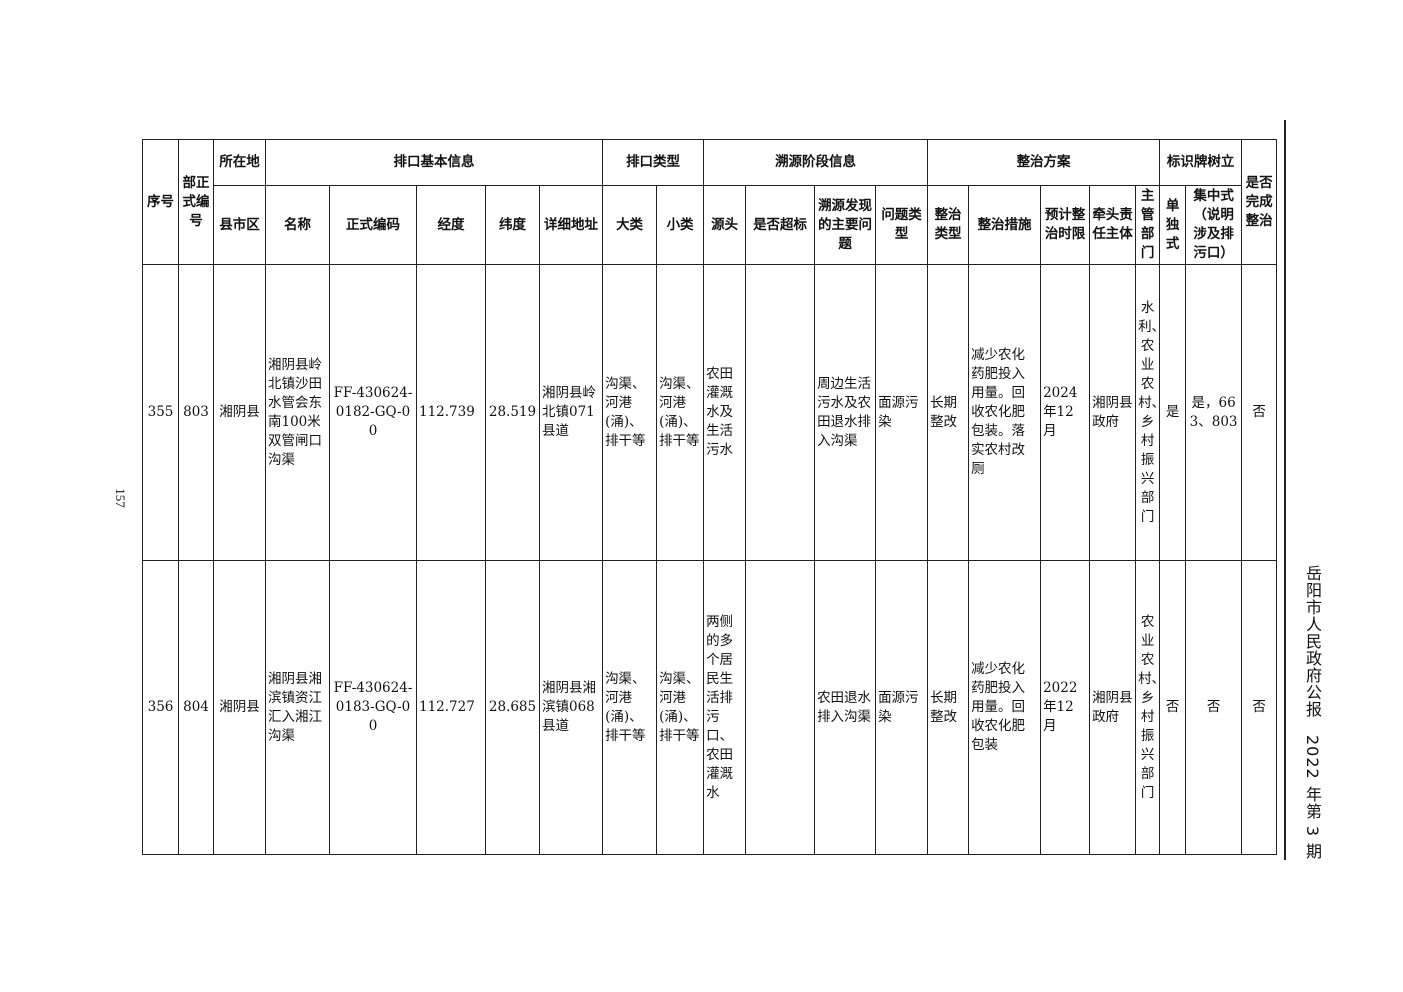  Describe the element at coordinates (1005, 225) in the screenshot. I see `column-header: 整治措施` at that location.